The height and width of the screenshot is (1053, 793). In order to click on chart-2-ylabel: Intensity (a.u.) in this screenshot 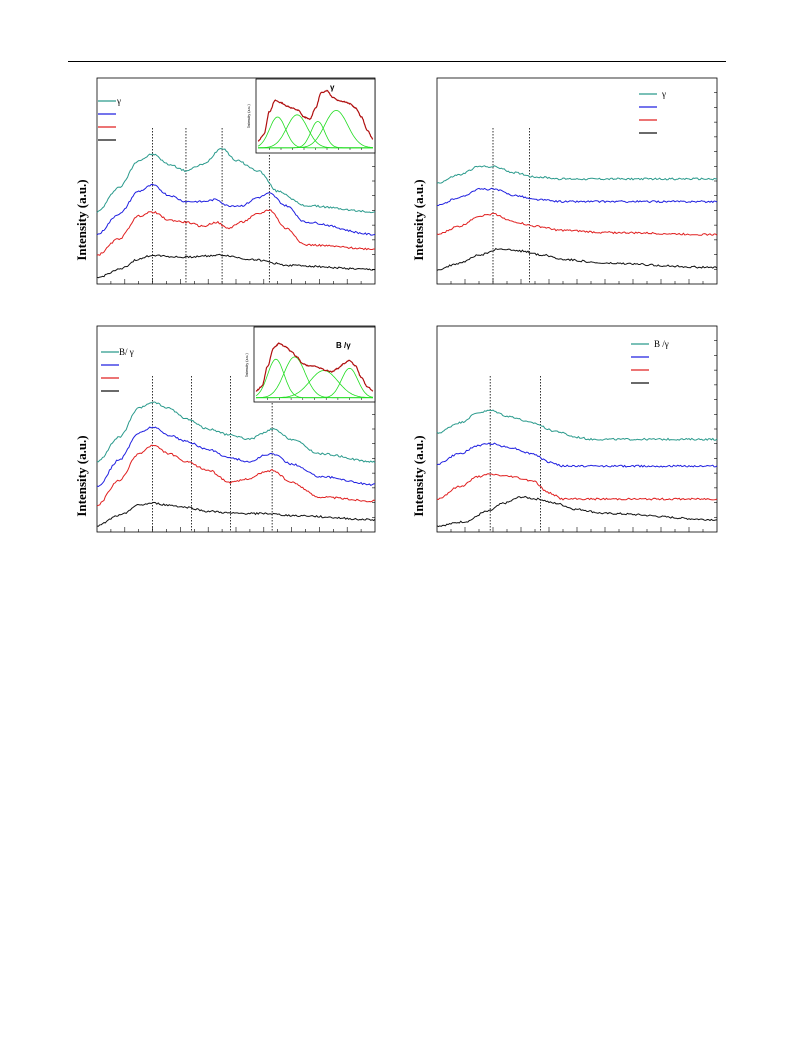, I will do `click(418, 219)`.